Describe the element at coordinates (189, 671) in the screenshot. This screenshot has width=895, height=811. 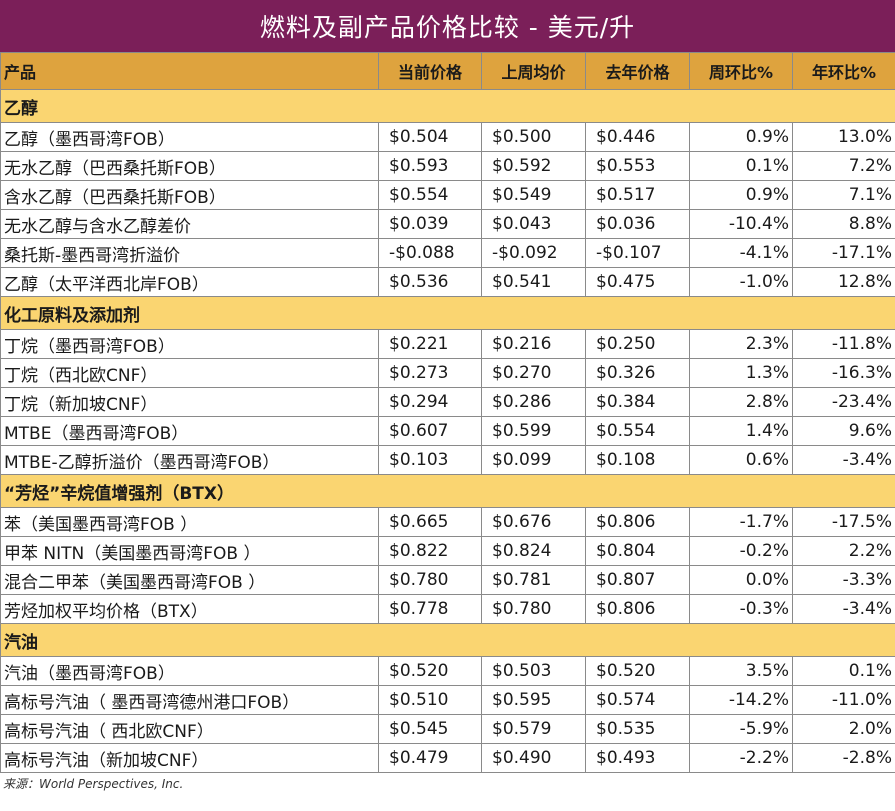
I see `product-name: 汽油（墨西哥湾FOB）` at that location.